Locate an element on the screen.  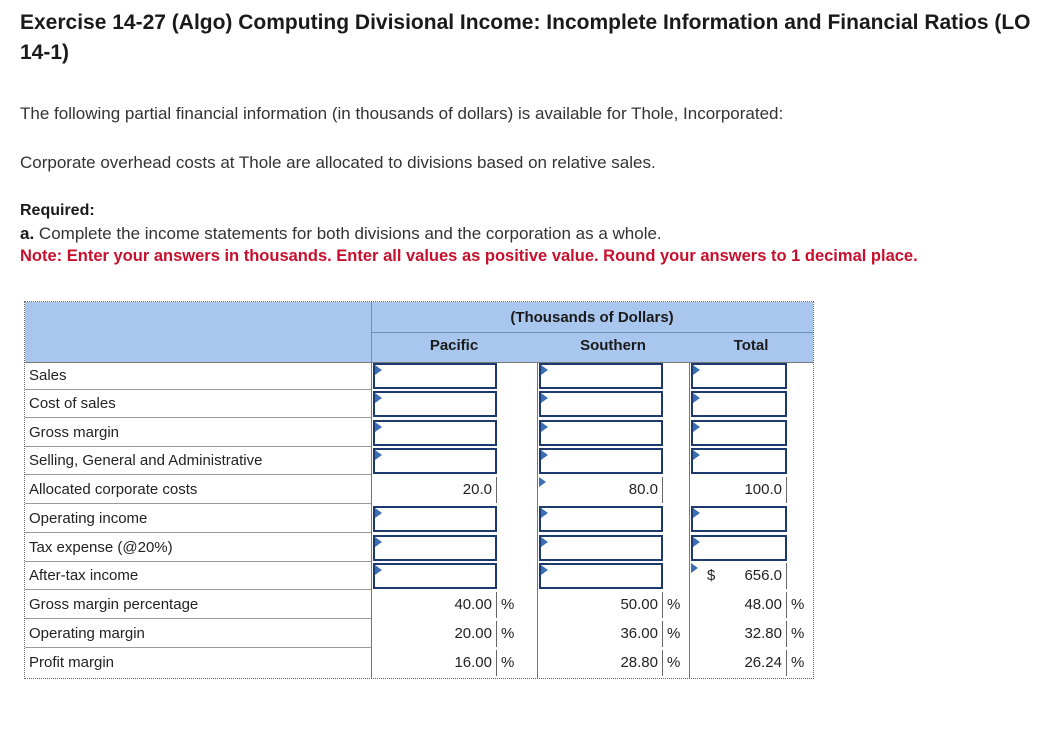
total-profit-margin: 26.24 is located at coordinates (739, 663).